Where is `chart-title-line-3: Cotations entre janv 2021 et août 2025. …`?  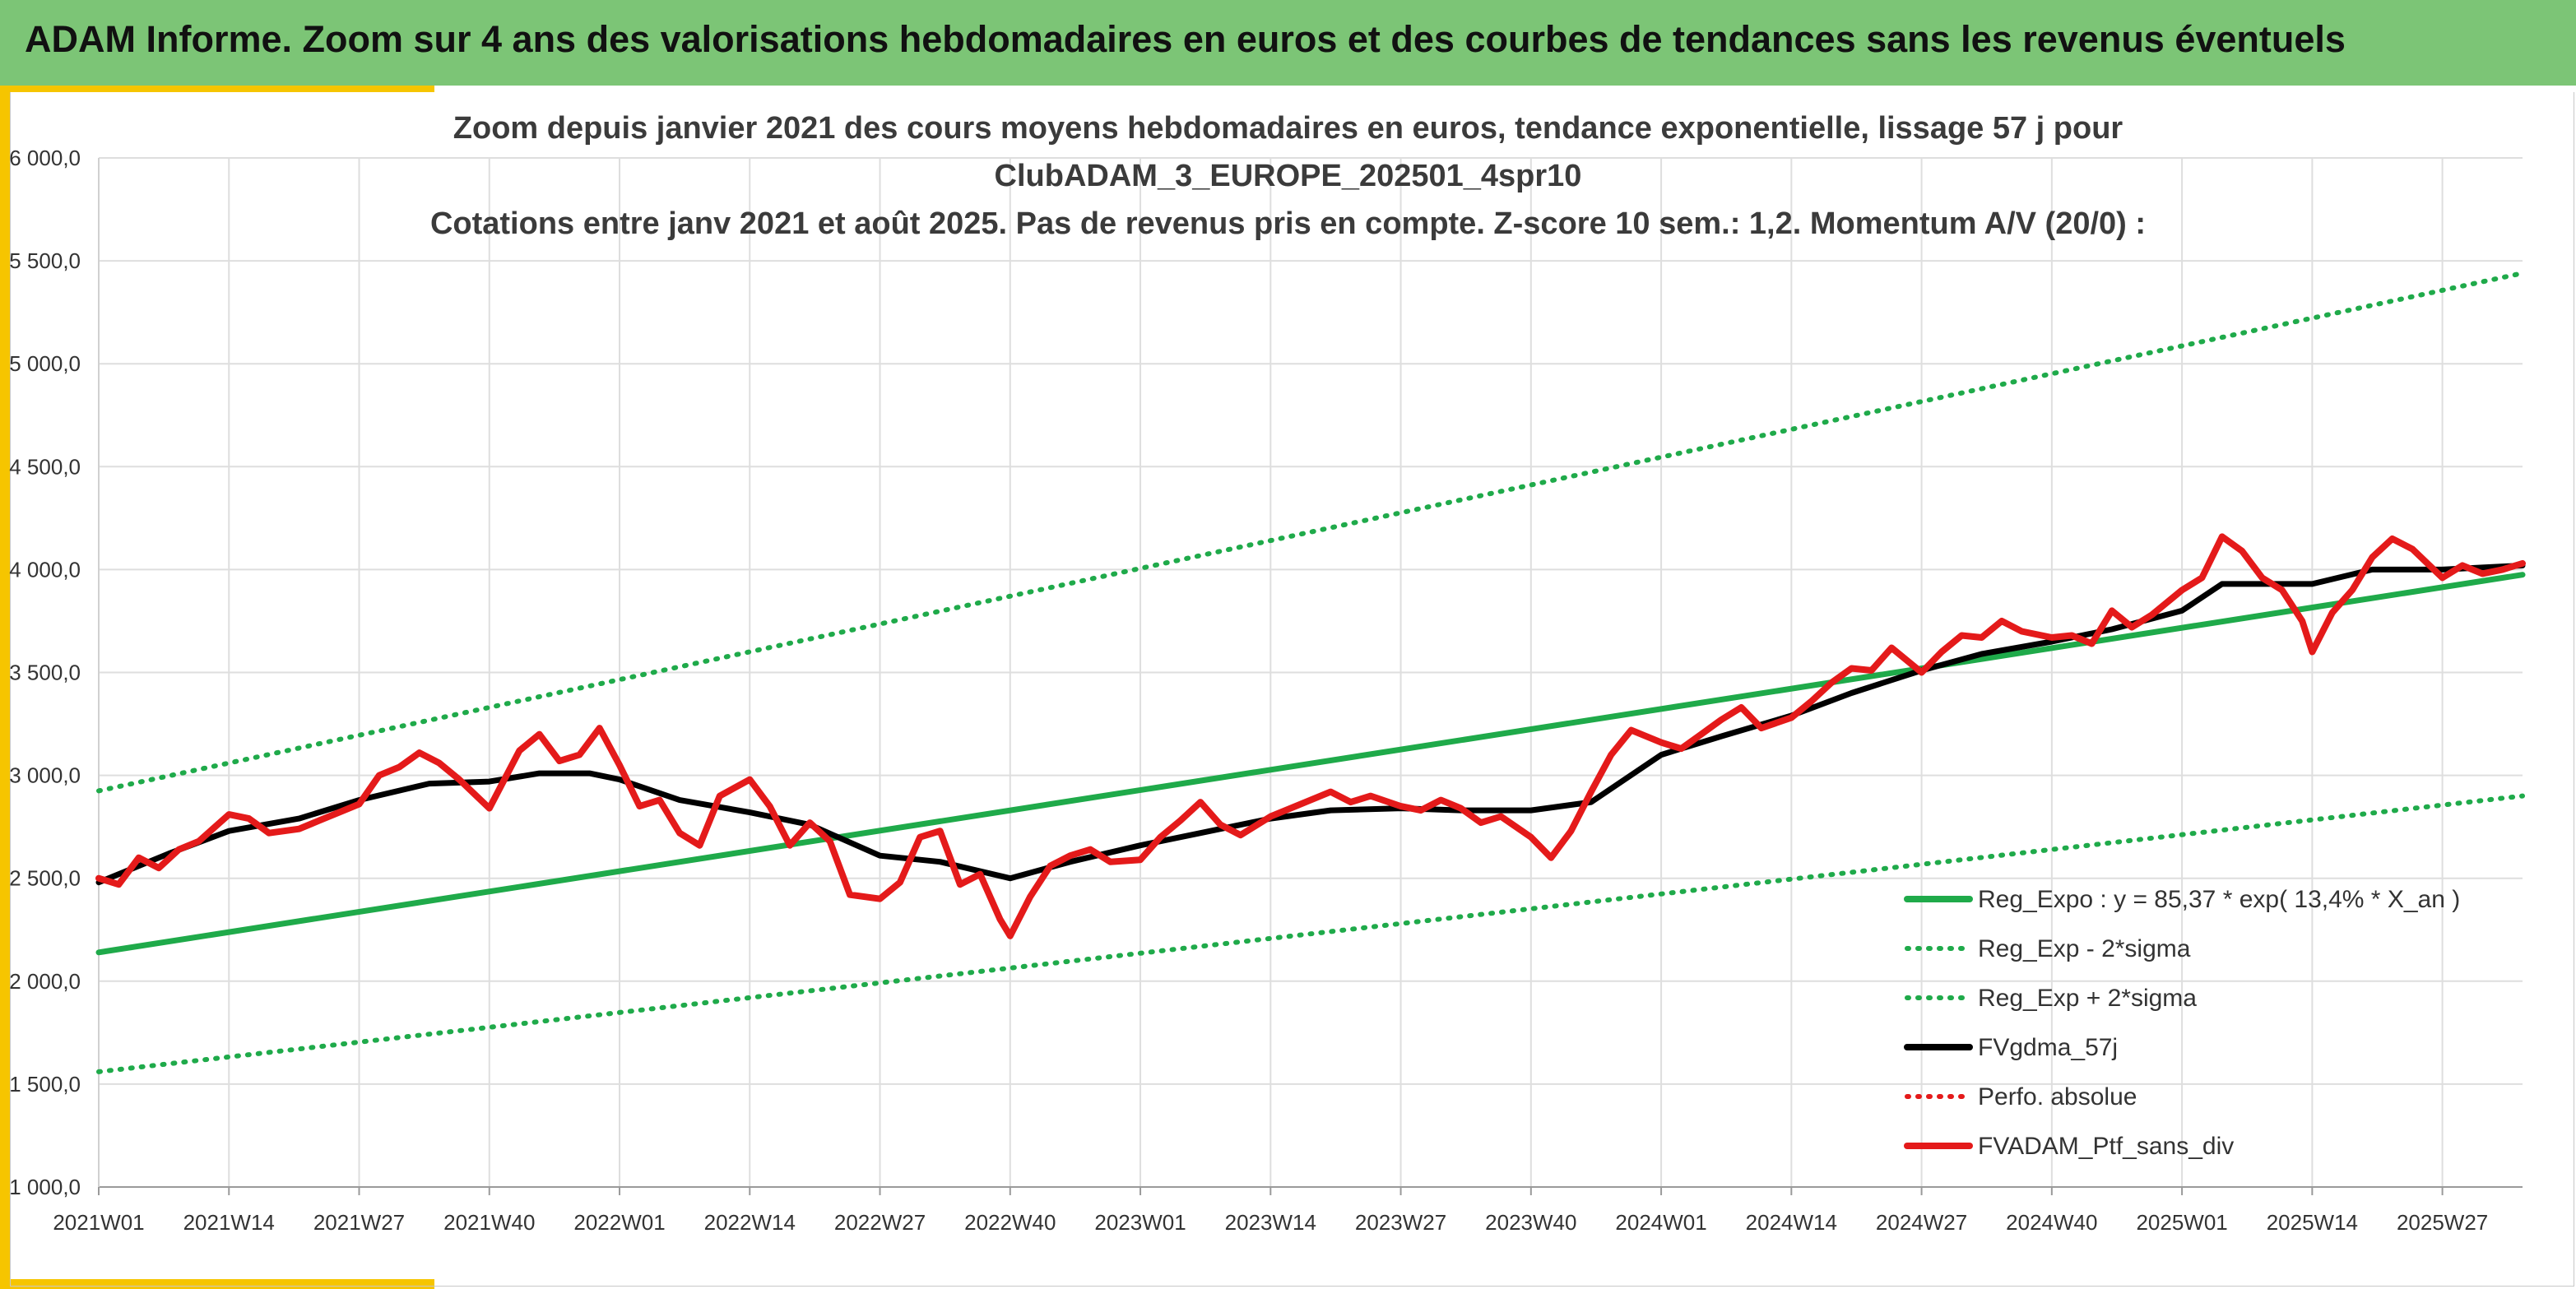
chart-title-line-3: Cotations entre janv 2021 et août 2025. … is located at coordinates (1288, 223).